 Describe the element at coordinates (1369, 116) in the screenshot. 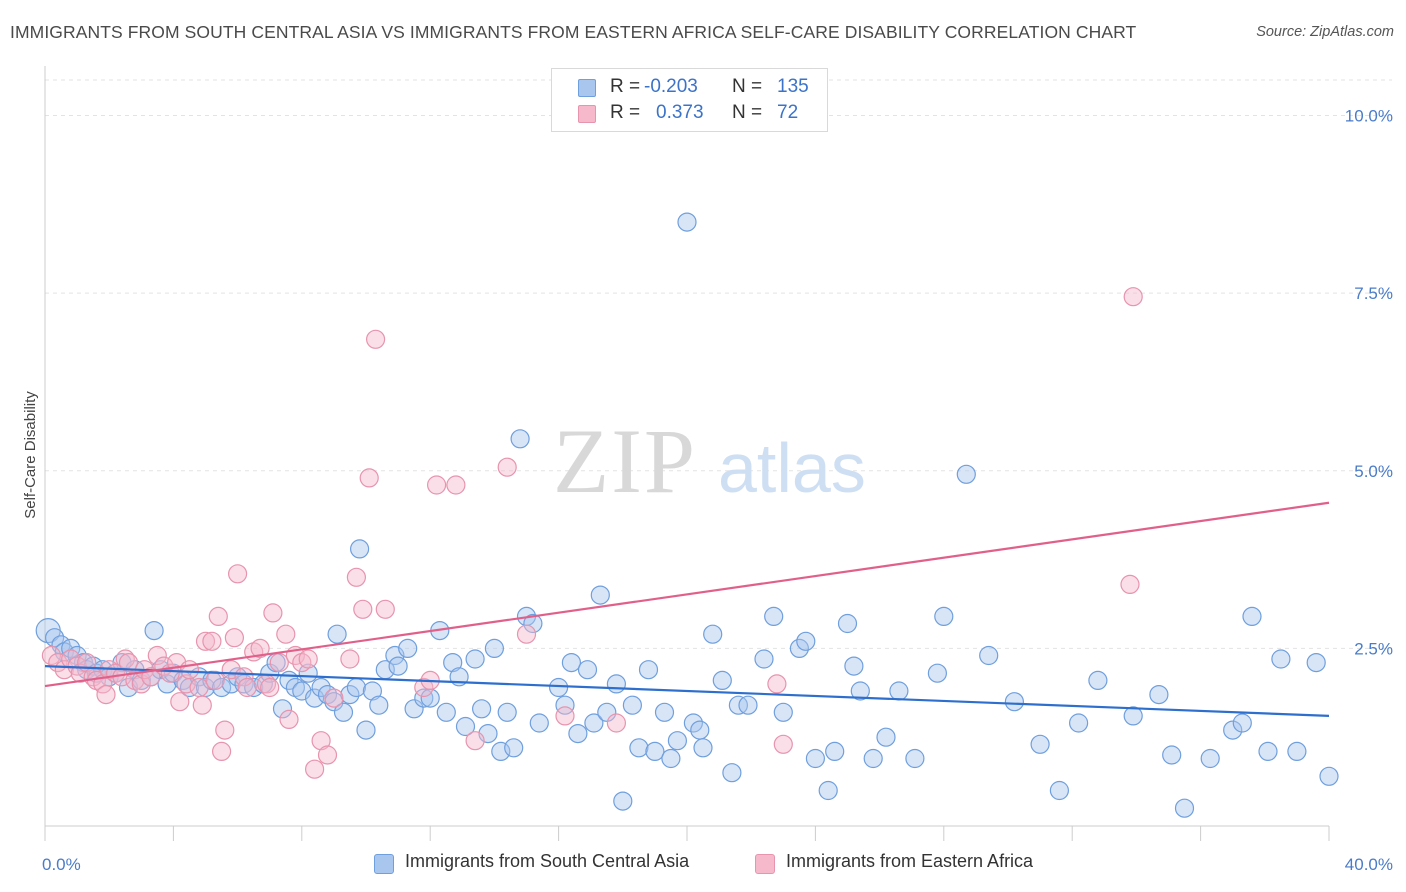

I see `y-tick-label-3: 10.0%` at that location.